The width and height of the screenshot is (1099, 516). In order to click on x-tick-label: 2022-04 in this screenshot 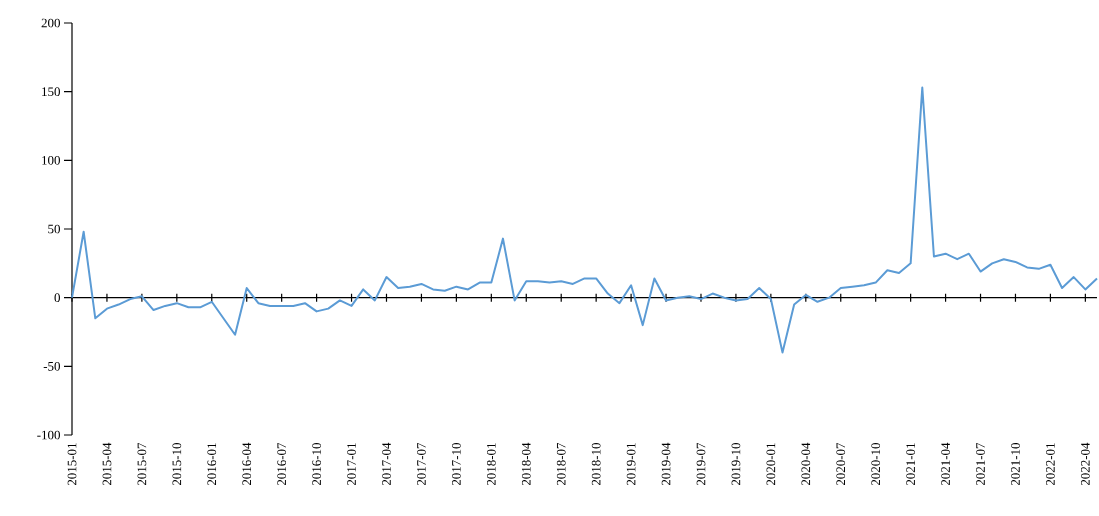, I will do `click(1085, 464)`.